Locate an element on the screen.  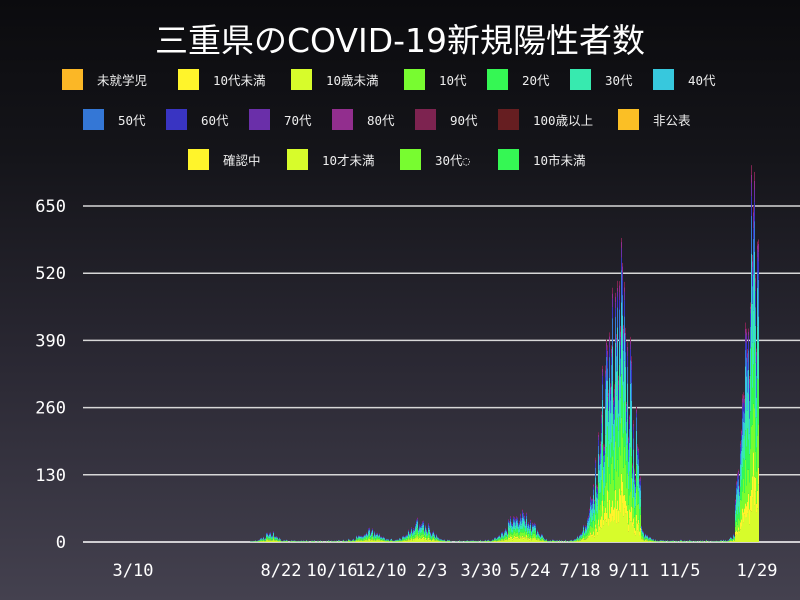
legend-item: 10歳未満 is located at coordinates (335, 79).